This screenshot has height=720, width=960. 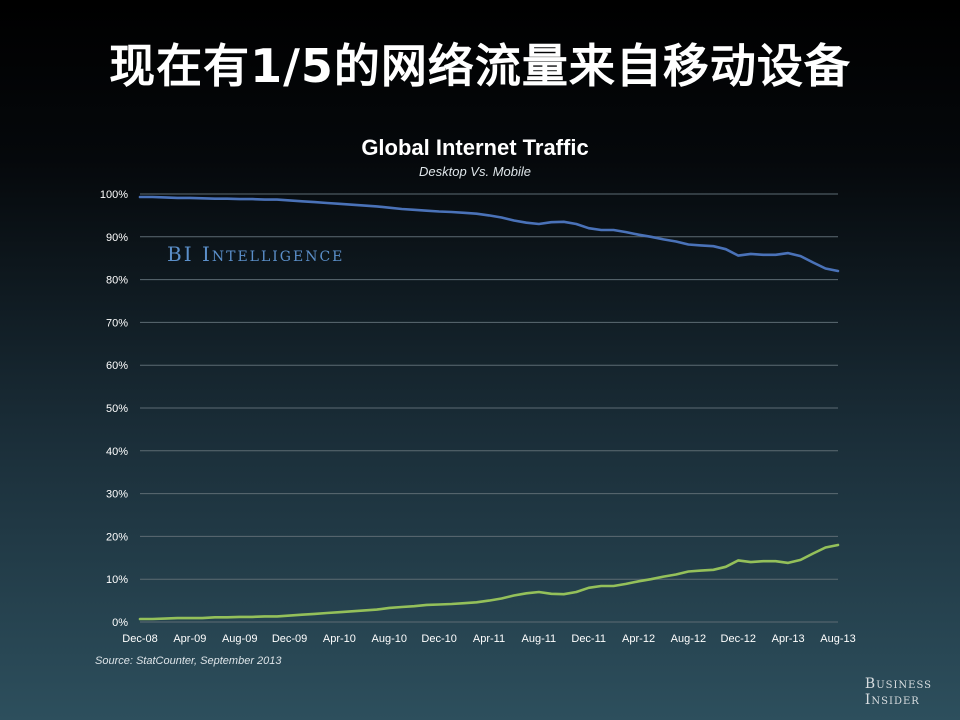 What do you see at coordinates (117, 366) in the screenshot?
I see `y-tick-label: 60%` at bounding box center [117, 366].